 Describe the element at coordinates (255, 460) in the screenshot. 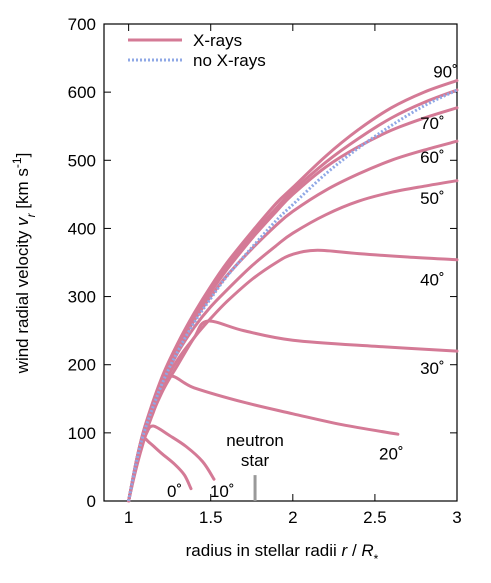

I see `neutron-star-label-line2: star` at that location.